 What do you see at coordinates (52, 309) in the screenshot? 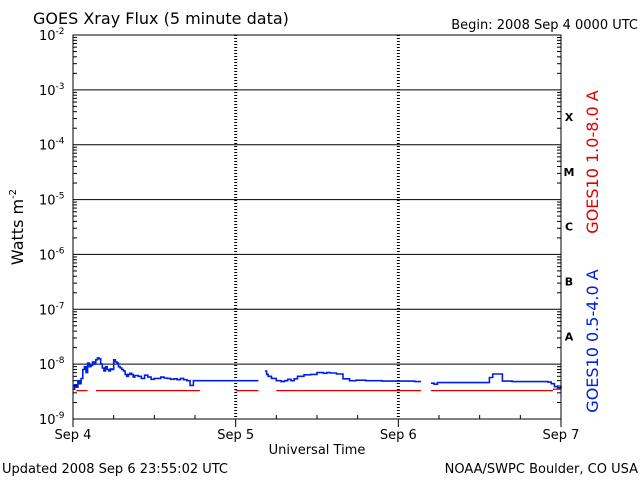
I see `y-tick-label: 10⁻⁷` at bounding box center [52, 309].